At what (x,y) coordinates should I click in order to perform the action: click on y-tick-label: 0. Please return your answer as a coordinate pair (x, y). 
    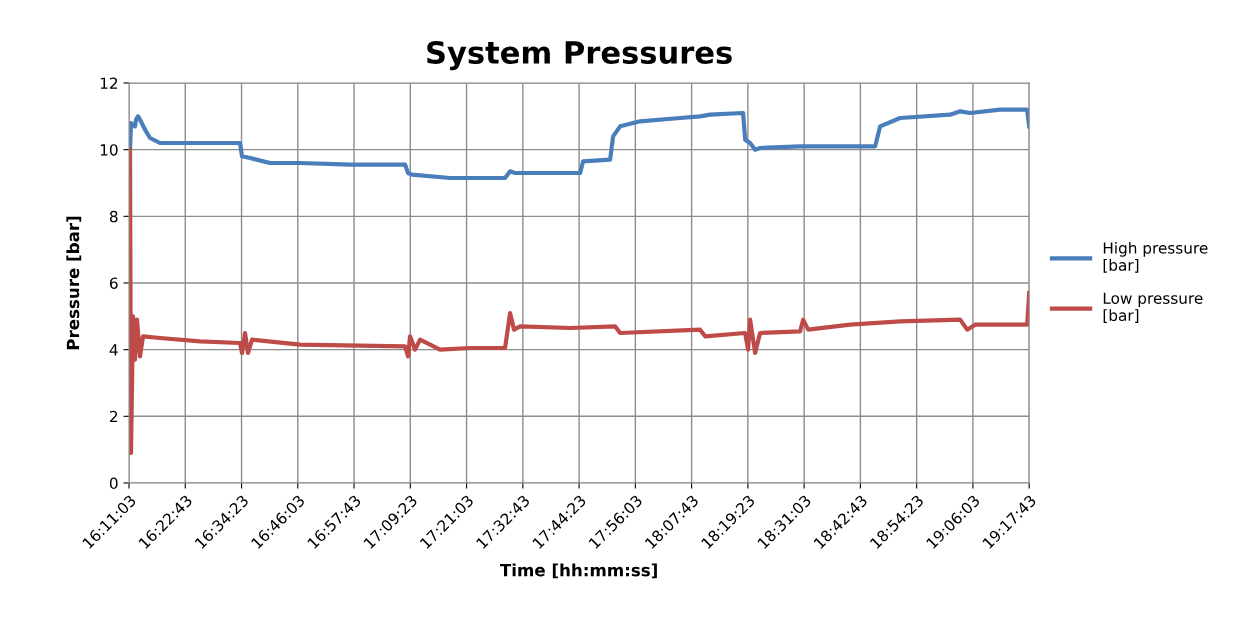
    Looking at the image, I should click on (113, 483).